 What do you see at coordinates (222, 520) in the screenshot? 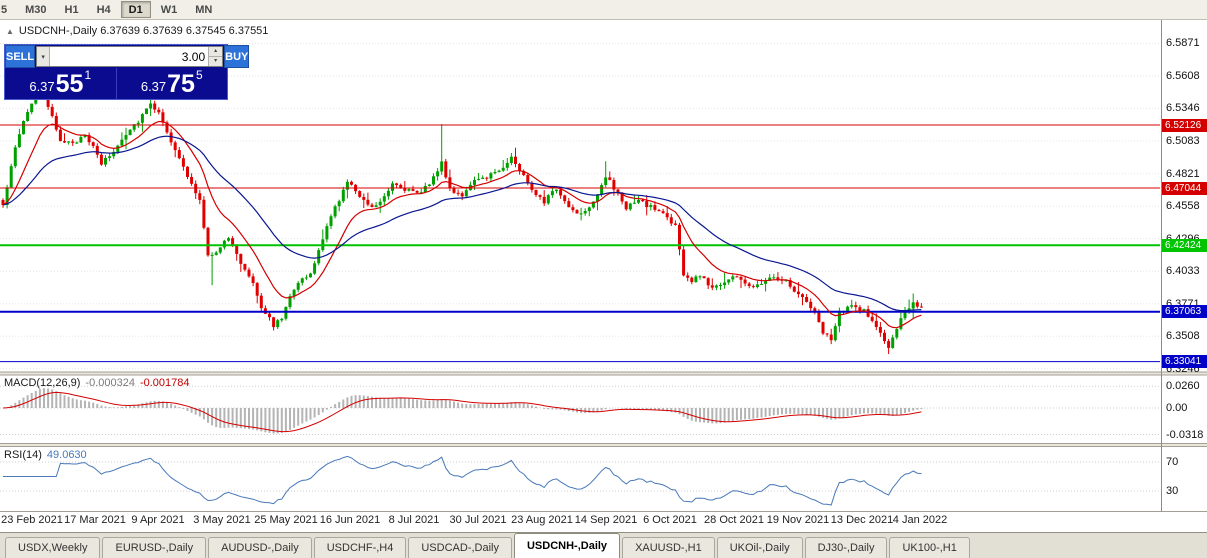
I see `date-axis-label: 3 May 2021` at bounding box center [222, 520].